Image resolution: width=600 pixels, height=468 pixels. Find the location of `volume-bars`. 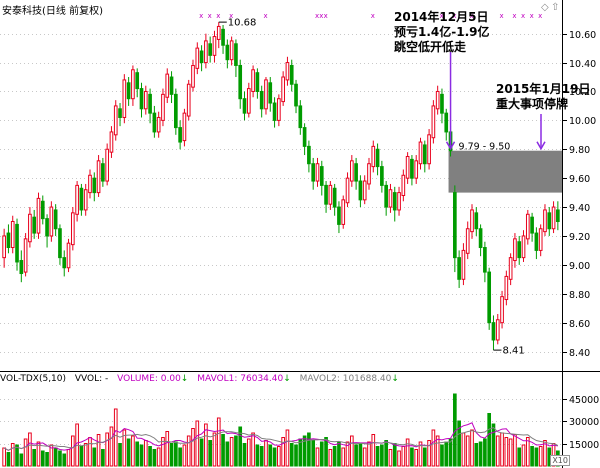

volume-bars is located at coordinates (281, 430).